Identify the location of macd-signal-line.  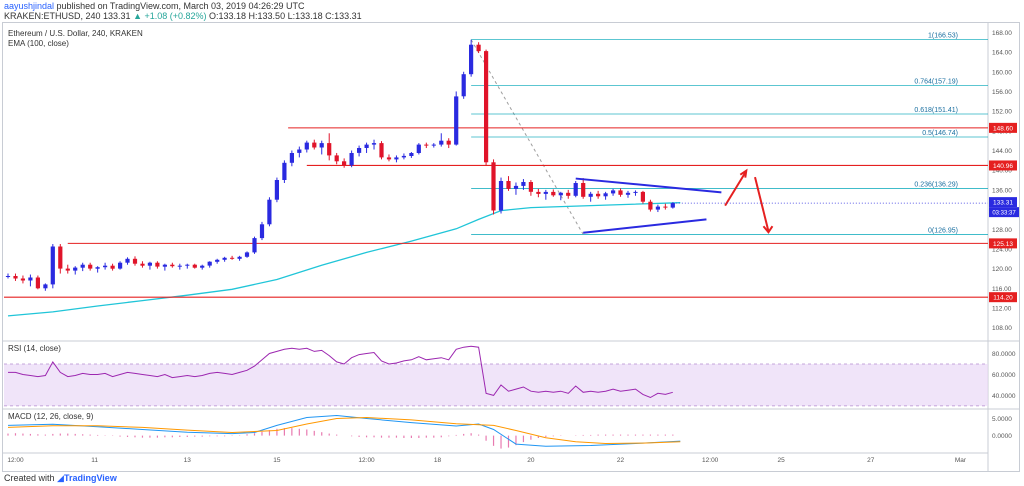
(344, 430).